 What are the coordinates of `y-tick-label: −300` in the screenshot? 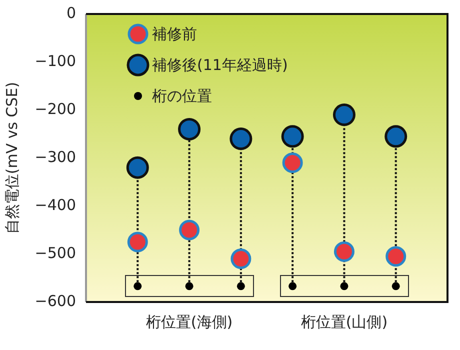 It's located at (55, 157).